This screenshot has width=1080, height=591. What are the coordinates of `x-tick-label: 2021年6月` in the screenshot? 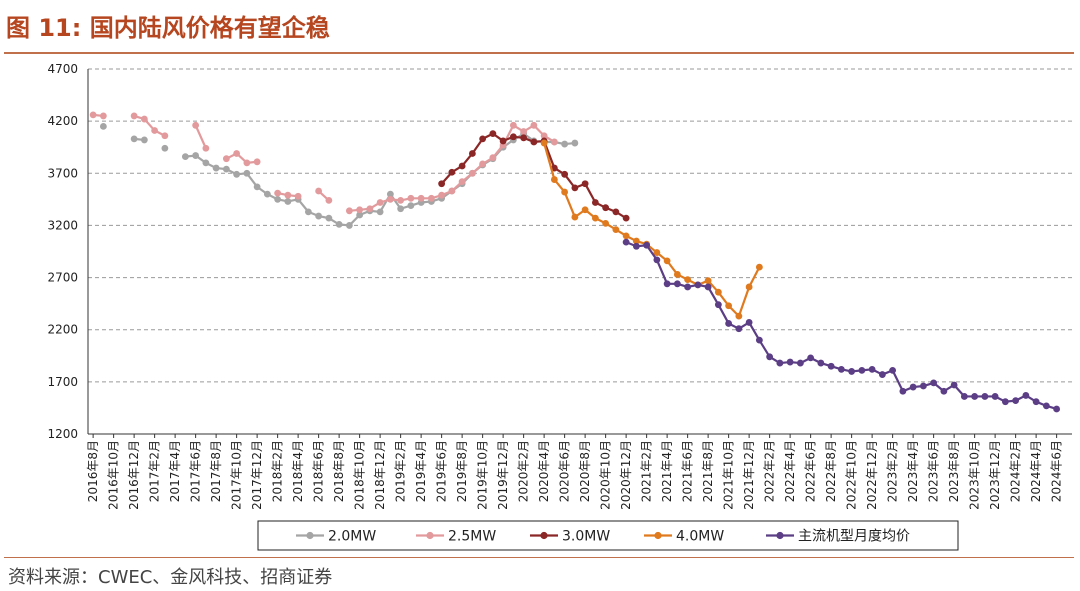 It's located at (688, 471).